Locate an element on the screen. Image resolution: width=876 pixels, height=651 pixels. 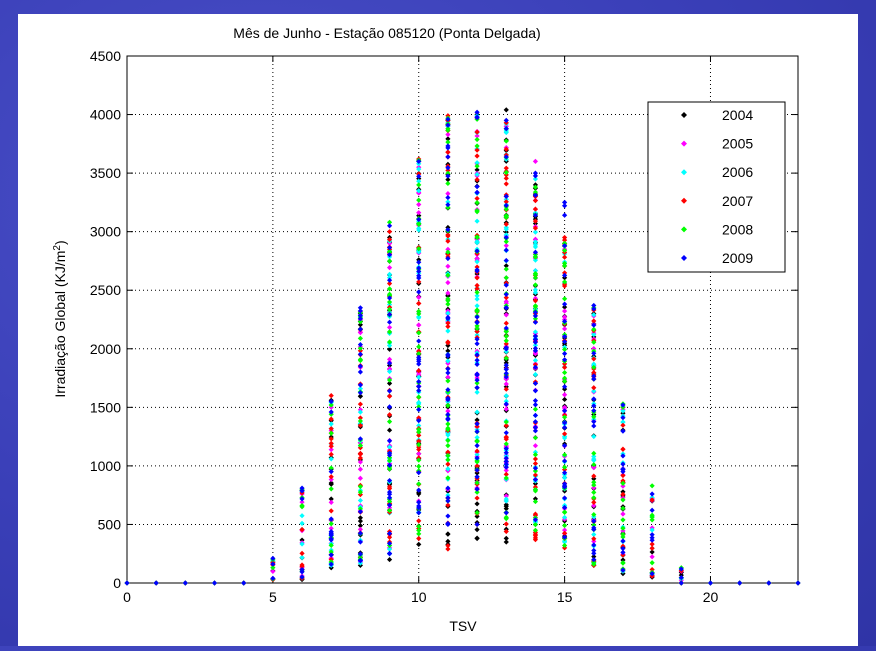
legend-marker-2008 is located at coordinates (684, 229).